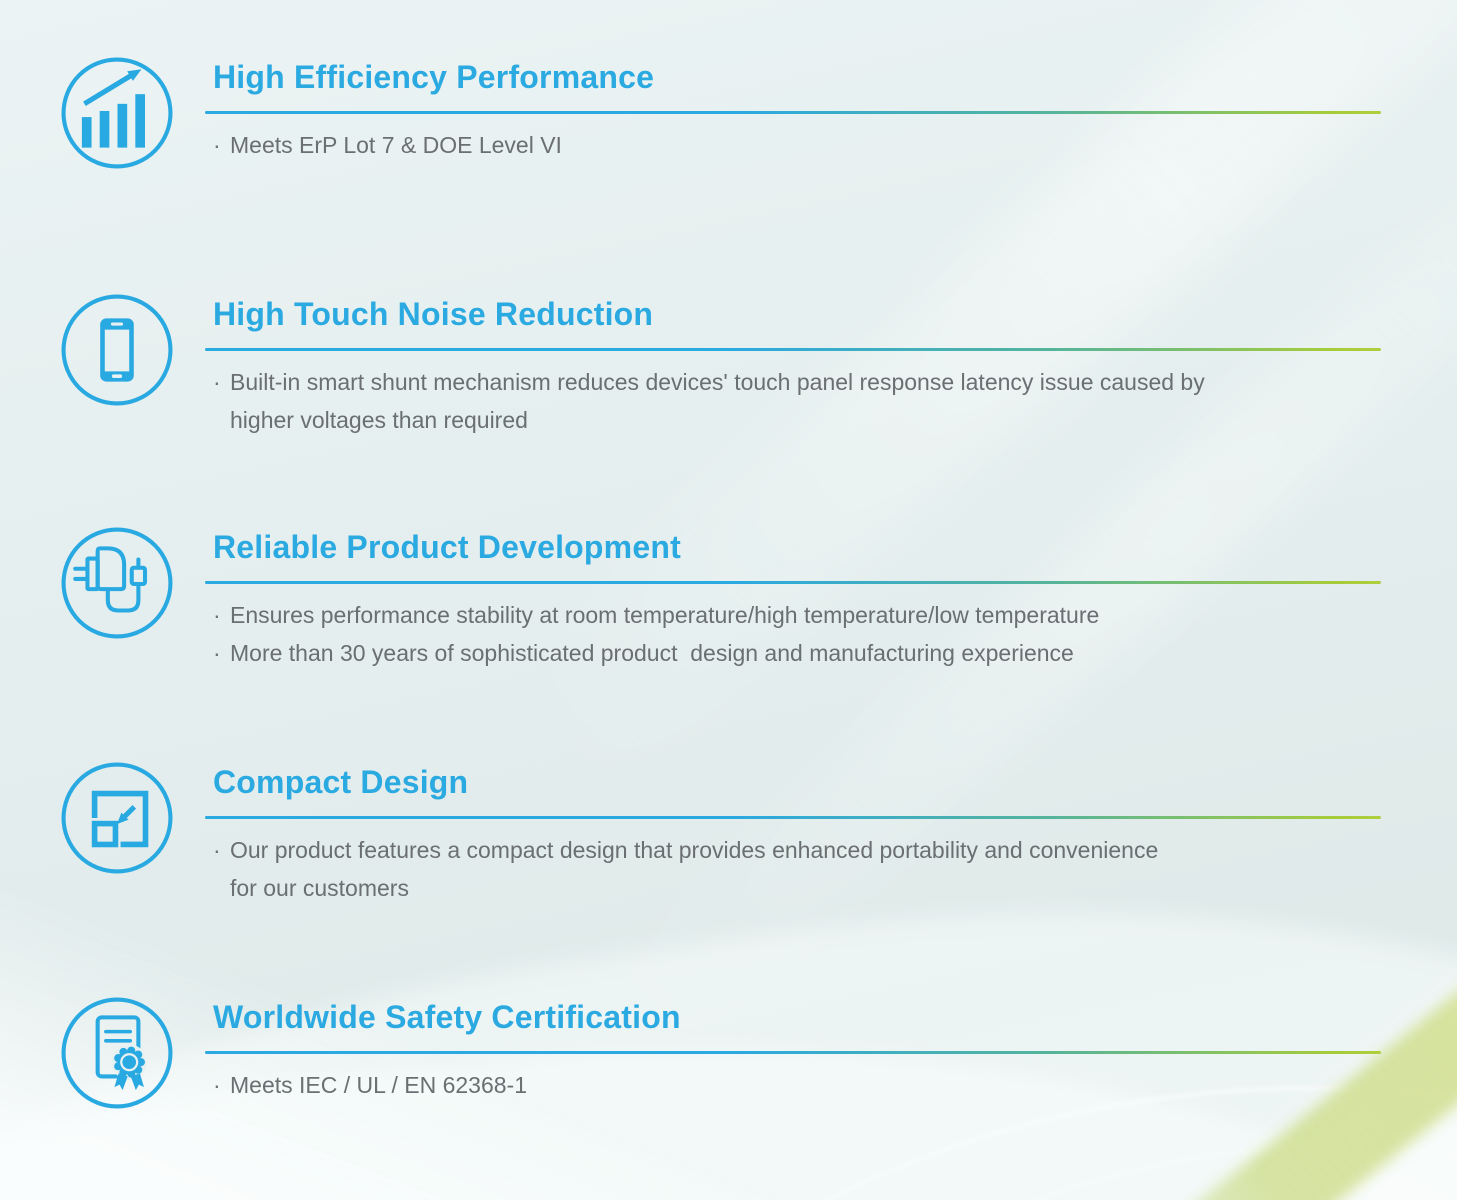  What do you see at coordinates (433, 314) in the screenshot?
I see `feature-title: High Touch Noise Reduction` at bounding box center [433, 314].